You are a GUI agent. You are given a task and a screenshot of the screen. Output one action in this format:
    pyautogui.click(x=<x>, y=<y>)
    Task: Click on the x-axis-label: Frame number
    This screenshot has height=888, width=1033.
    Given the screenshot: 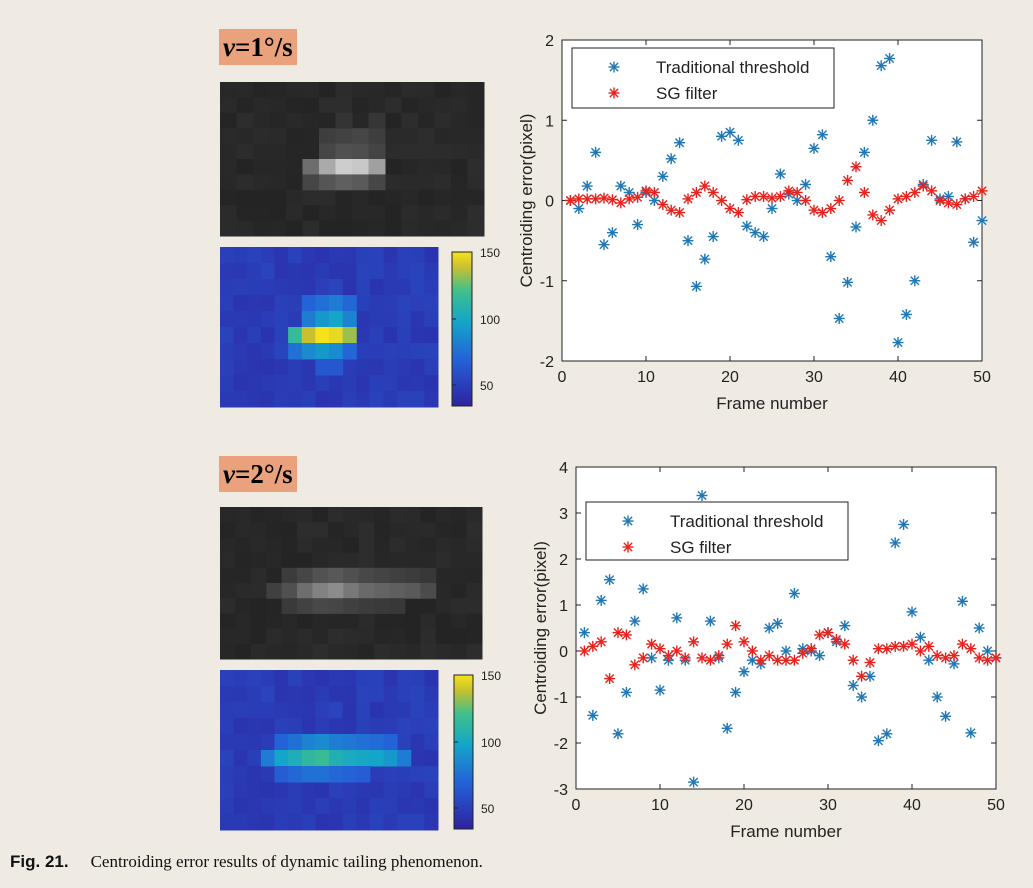 What is the action you would take?
    pyautogui.click(x=772, y=403)
    